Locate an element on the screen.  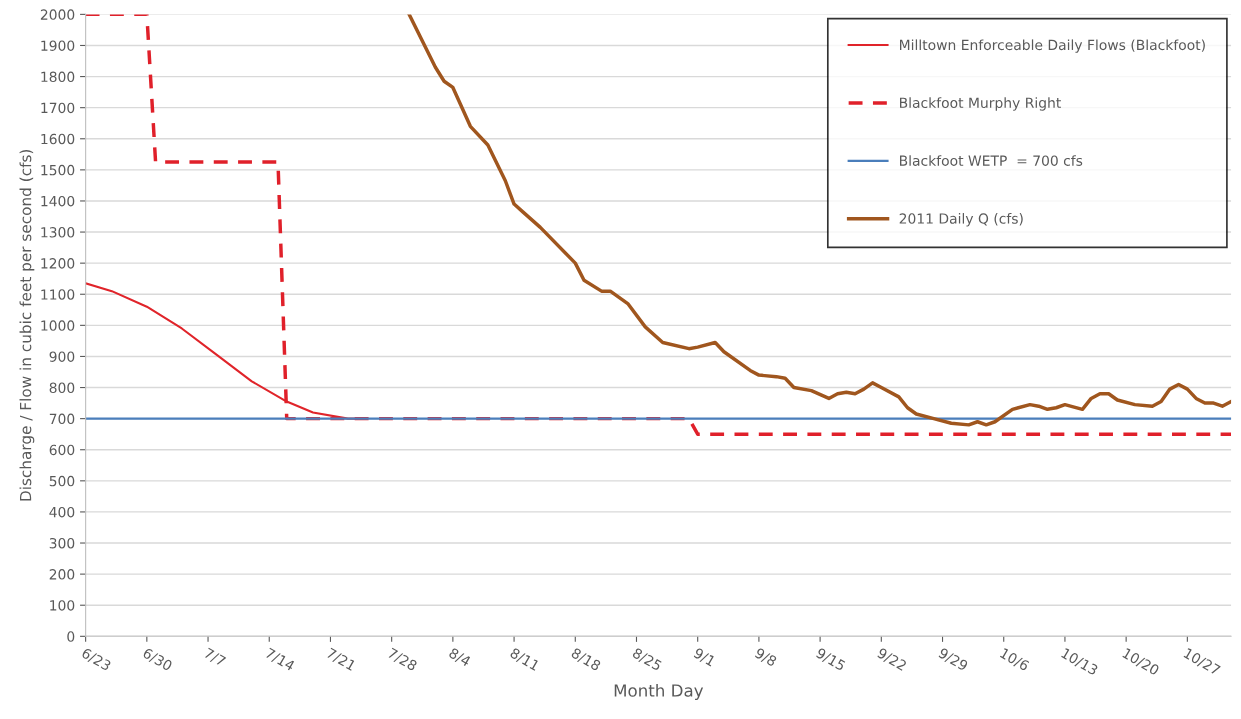
x-tick-label: 9/8 is located at coordinates (765, 657).